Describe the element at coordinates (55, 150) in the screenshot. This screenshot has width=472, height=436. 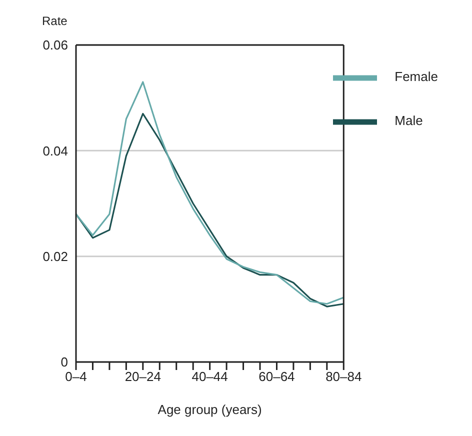
I see `y-tick-label: 0.04` at that location.